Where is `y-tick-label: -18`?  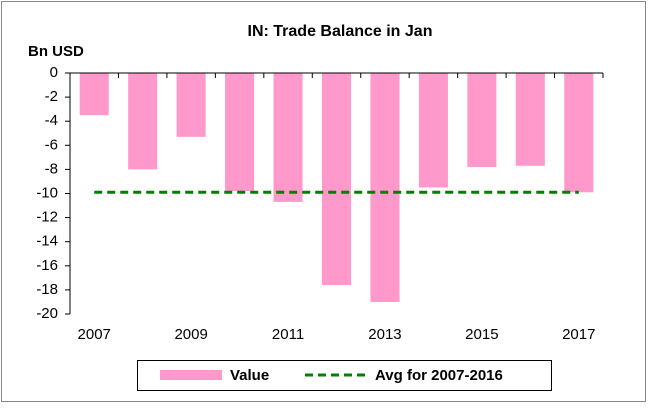 y-tick-label: -18 is located at coordinates (47, 289).